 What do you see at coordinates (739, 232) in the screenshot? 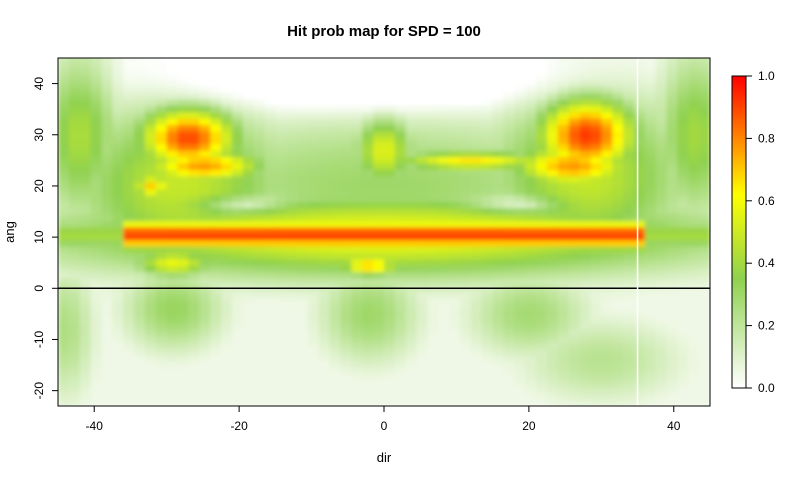
I see `colorbar-gradient` at bounding box center [739, 232].